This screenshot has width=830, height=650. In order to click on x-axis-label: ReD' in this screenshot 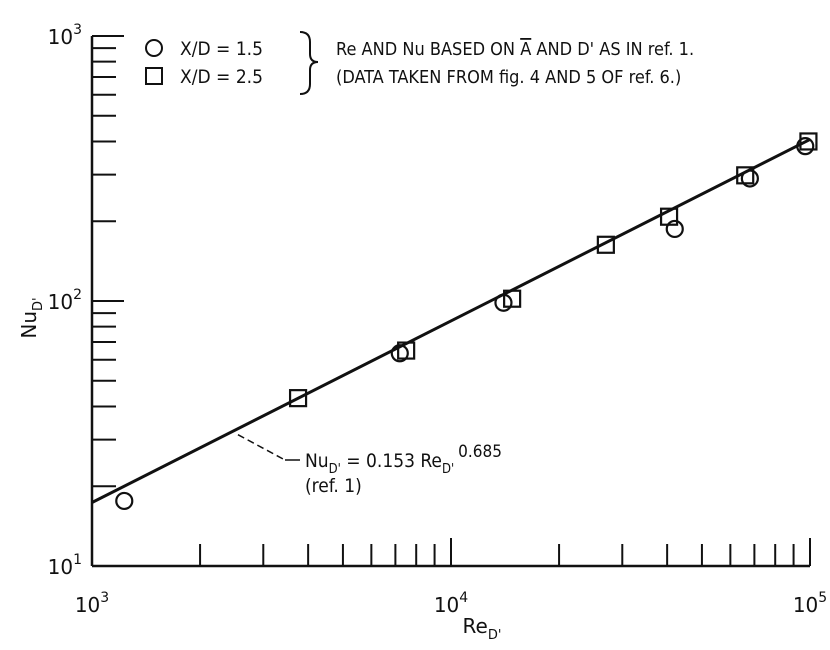, I will do `click(482, 628)`.